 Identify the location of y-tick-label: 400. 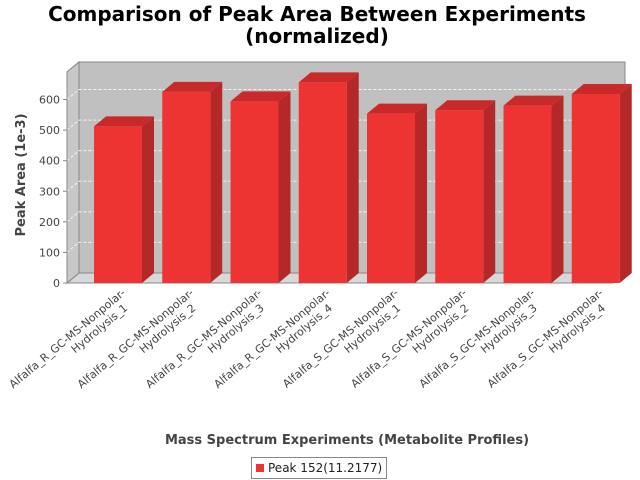
(49, 161).